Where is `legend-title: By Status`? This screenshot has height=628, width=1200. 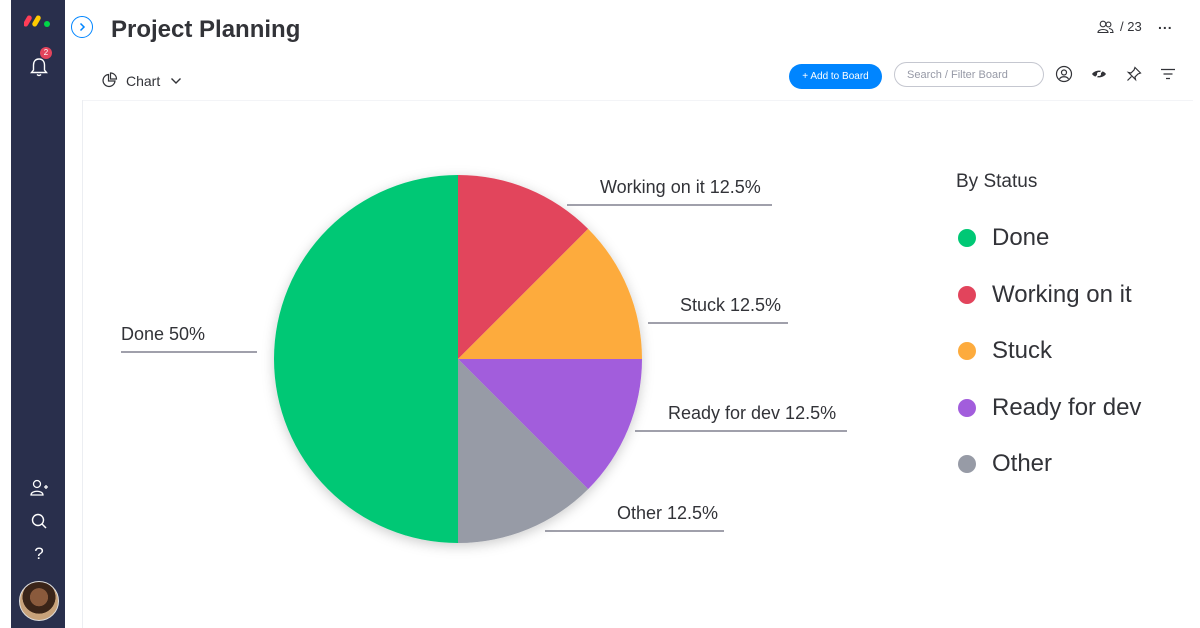
legend-title: By Status is located at coordinates (997, 181).